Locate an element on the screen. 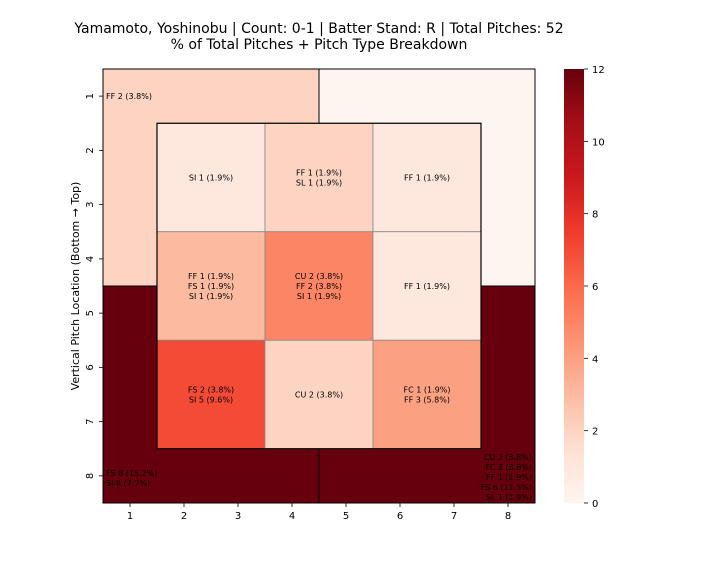 This screenshot has height=576, width=720. y-tick-label: 1 is located at coordinates (90, 96).